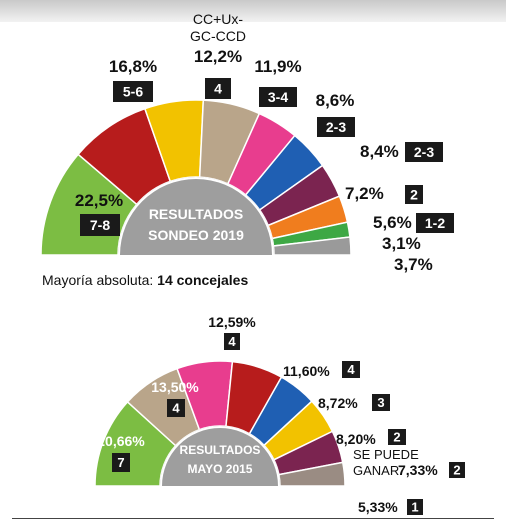 The height and width of the screenshot is (523, 506). Describe the element at coordinates (196, 235) in the screenshot. I see `center-title-line: SONDEO 2019` at that location.